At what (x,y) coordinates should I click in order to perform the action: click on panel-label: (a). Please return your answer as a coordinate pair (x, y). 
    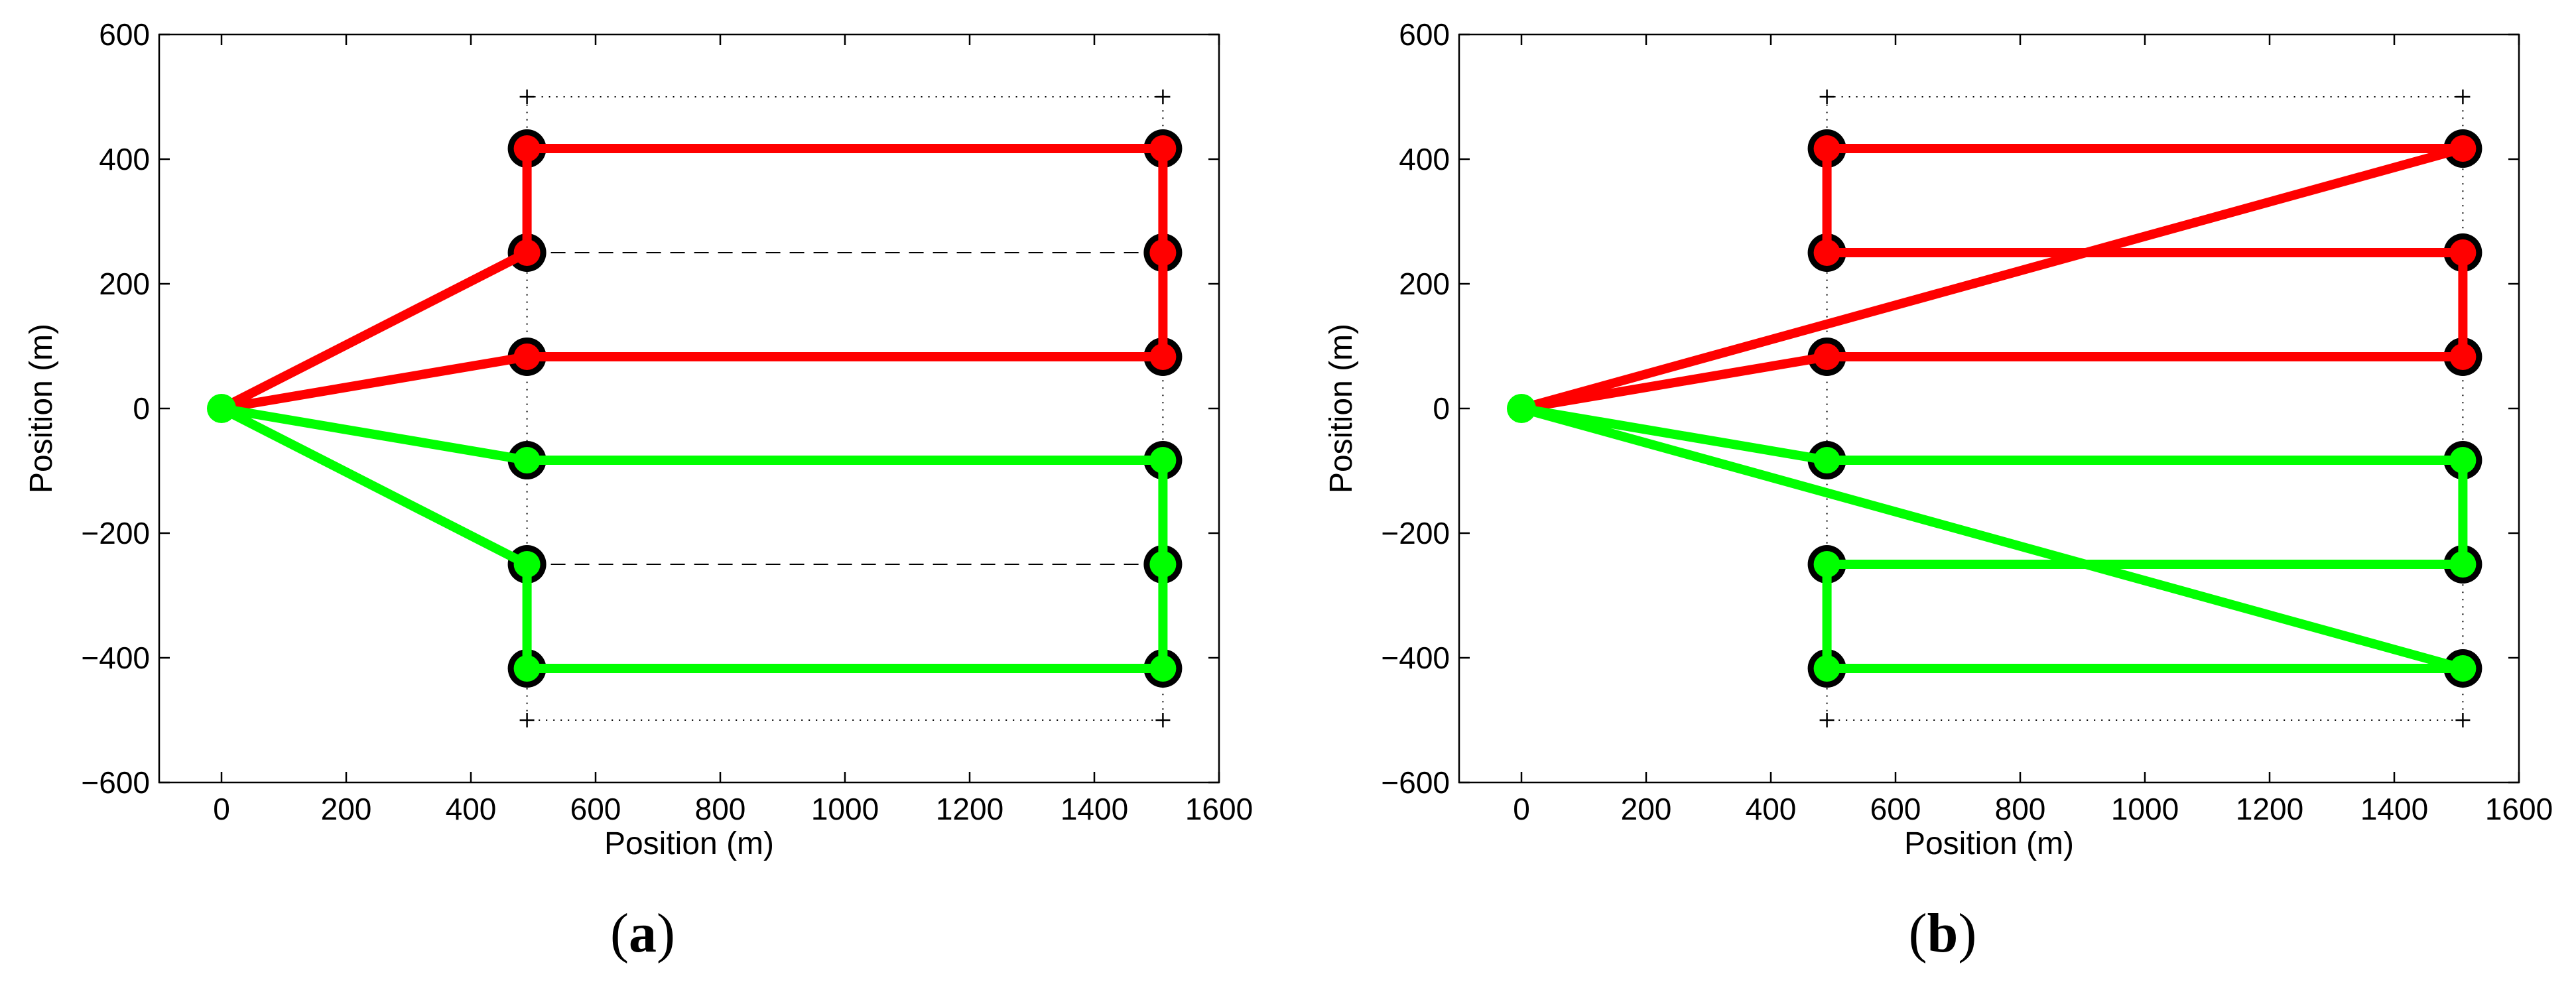
    Looking at the image, I should click on (643, 933).